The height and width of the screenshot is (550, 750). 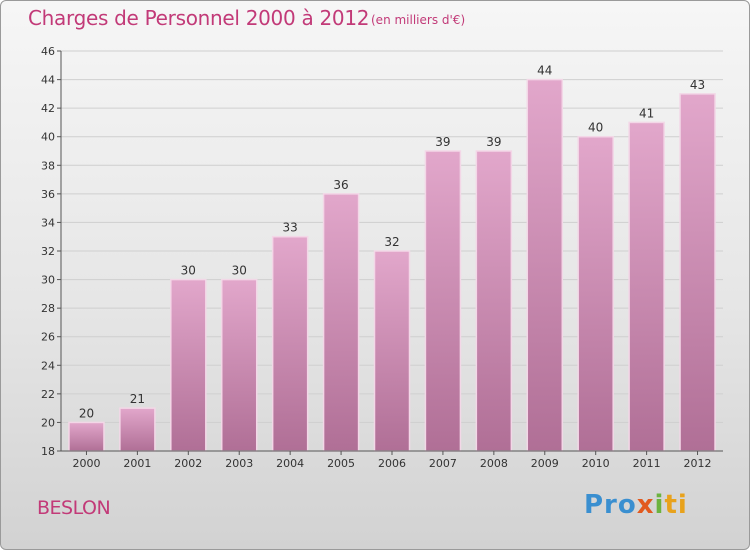 I want to click on x-tick-label-2004: 2004, so click(x=290, y=463).